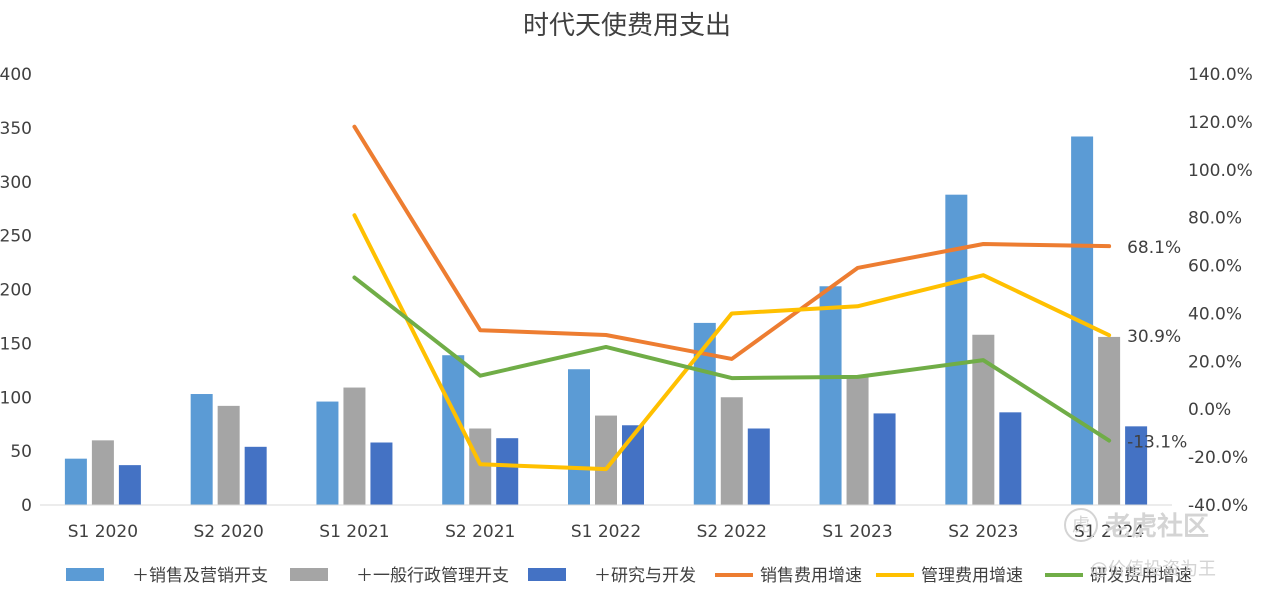 Image resolution: width=1264 pixels, height=597 pixels. I want to click on watermark-logo: 虎, so click(1081, 525).